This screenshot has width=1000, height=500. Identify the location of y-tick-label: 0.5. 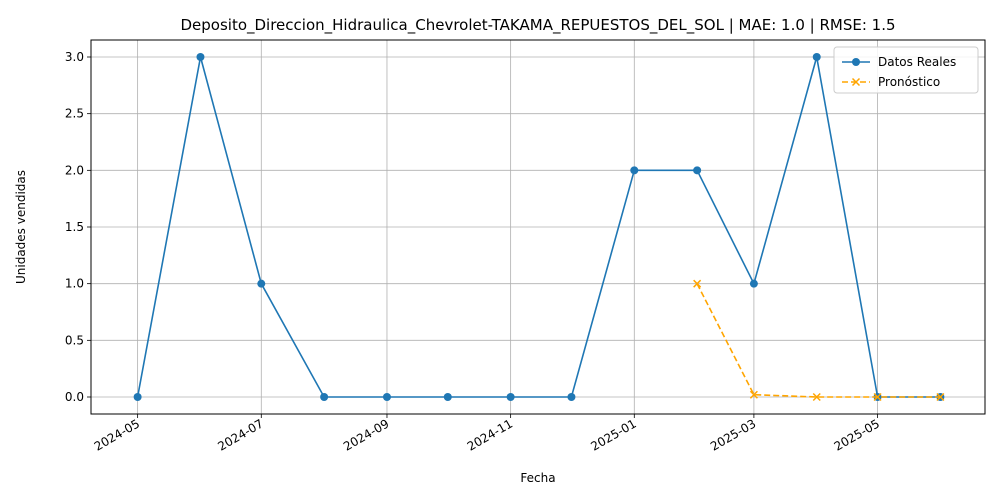
(74, 340).